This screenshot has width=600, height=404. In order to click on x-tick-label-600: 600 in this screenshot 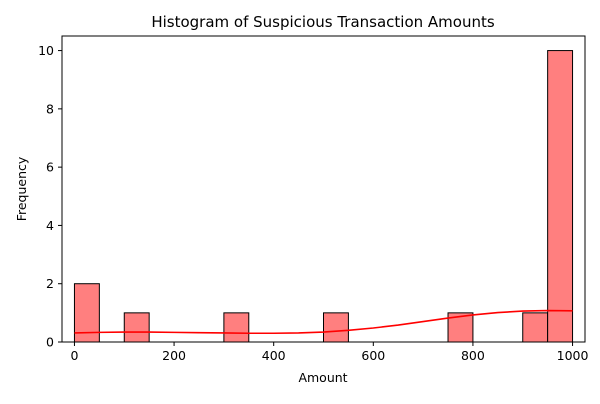, I will do `click(373, 355)`.